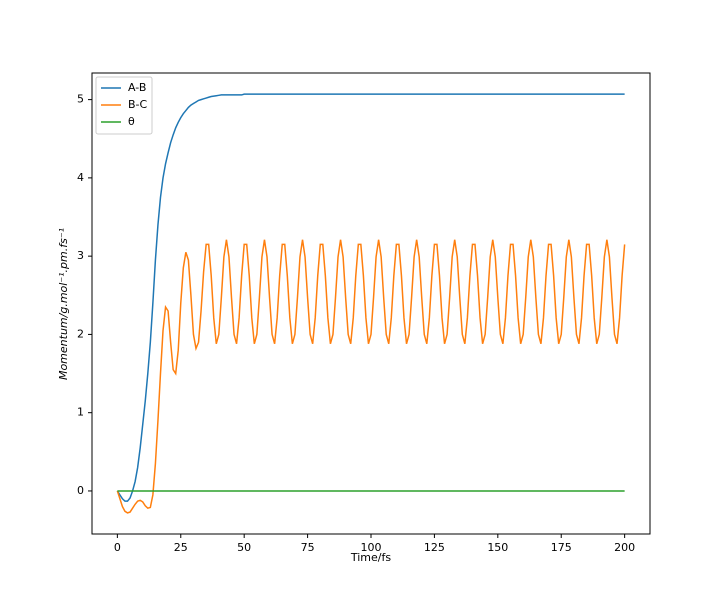 This screenshot has height=603, width=721. What do you see at coordinates (370, 557) in the screenshot?
I see `x-axis-label: Time/fs` at bounding box center [370, 557].